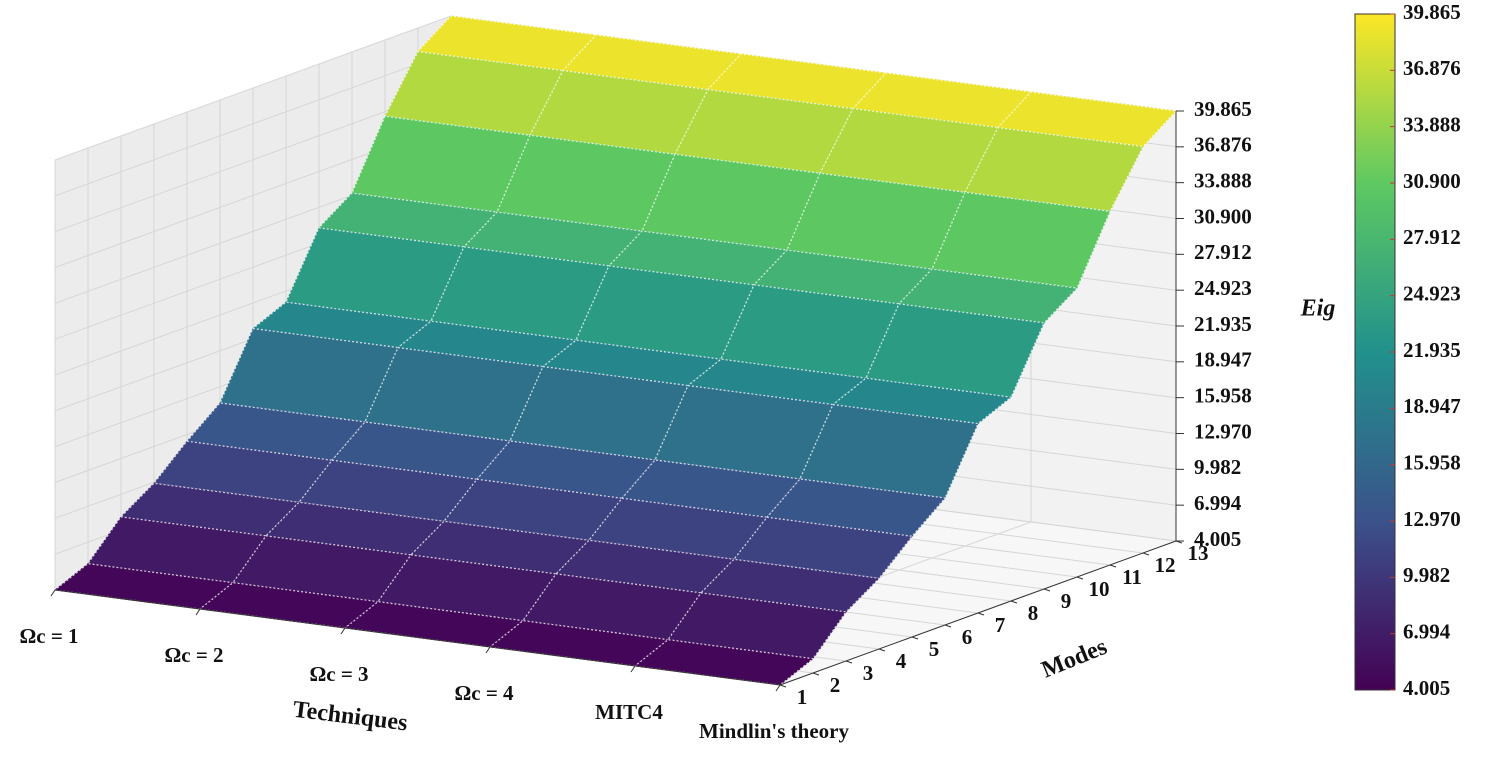 The height and width of the screenshot is (770, 1494). I want to click on colorbar-tick-label: 27.912, so click(1432, 237).